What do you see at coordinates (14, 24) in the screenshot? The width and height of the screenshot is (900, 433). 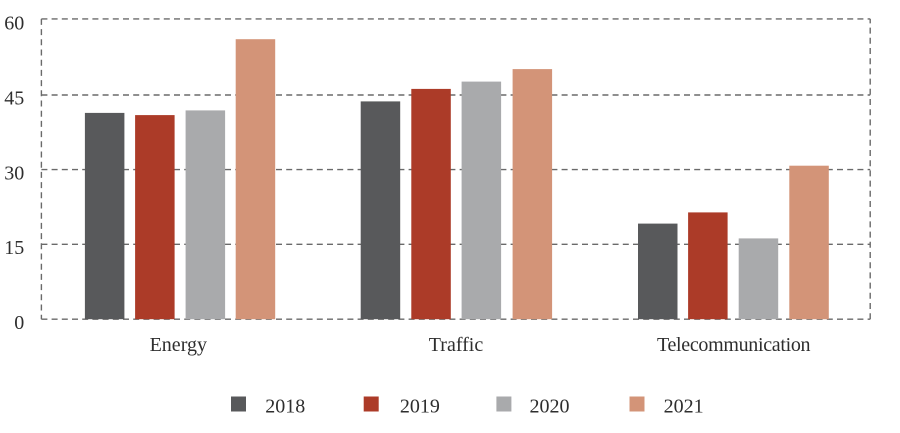 I see `svg-text: 60` at bounding box center [14, 24].